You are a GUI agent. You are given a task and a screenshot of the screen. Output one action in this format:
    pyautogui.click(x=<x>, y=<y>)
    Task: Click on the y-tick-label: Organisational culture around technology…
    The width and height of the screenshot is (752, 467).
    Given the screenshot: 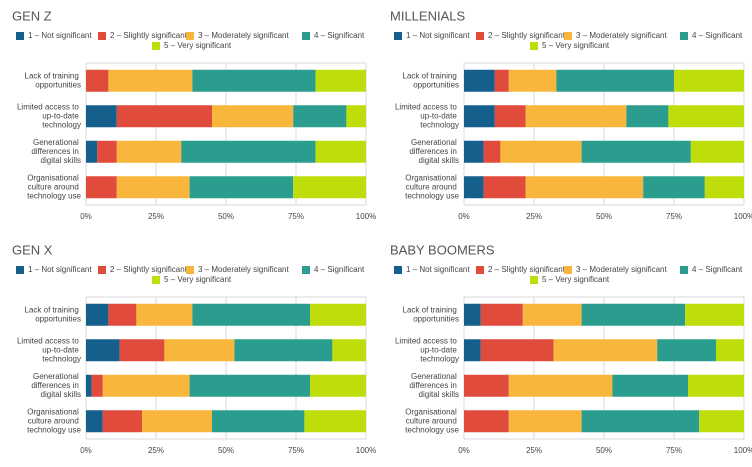 What is the action you would take?
    pyautogui.click(x=432, y=186)
    